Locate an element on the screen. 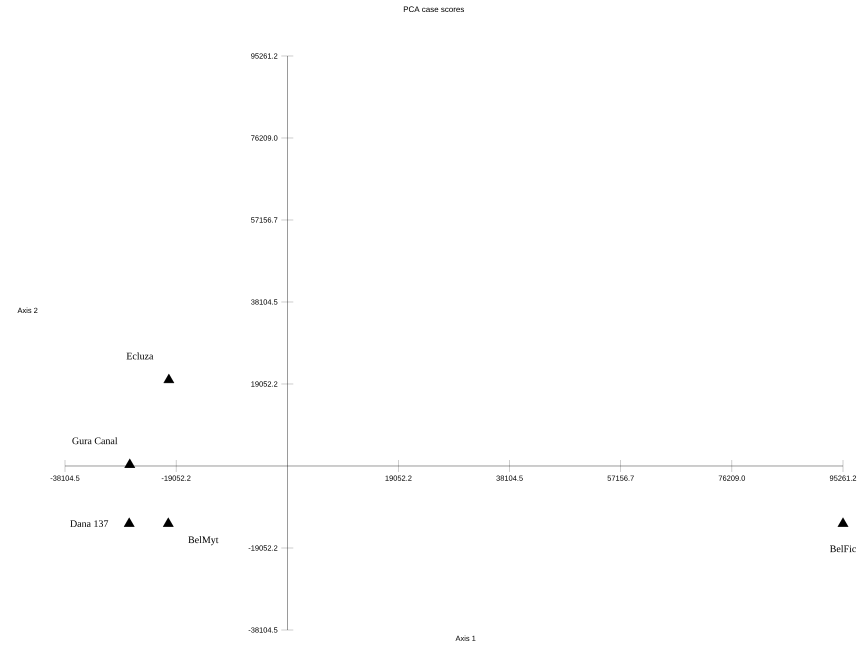 This screenshot has height=672, width=868. annotation: Ecluza is located at coordinates (140, 356).